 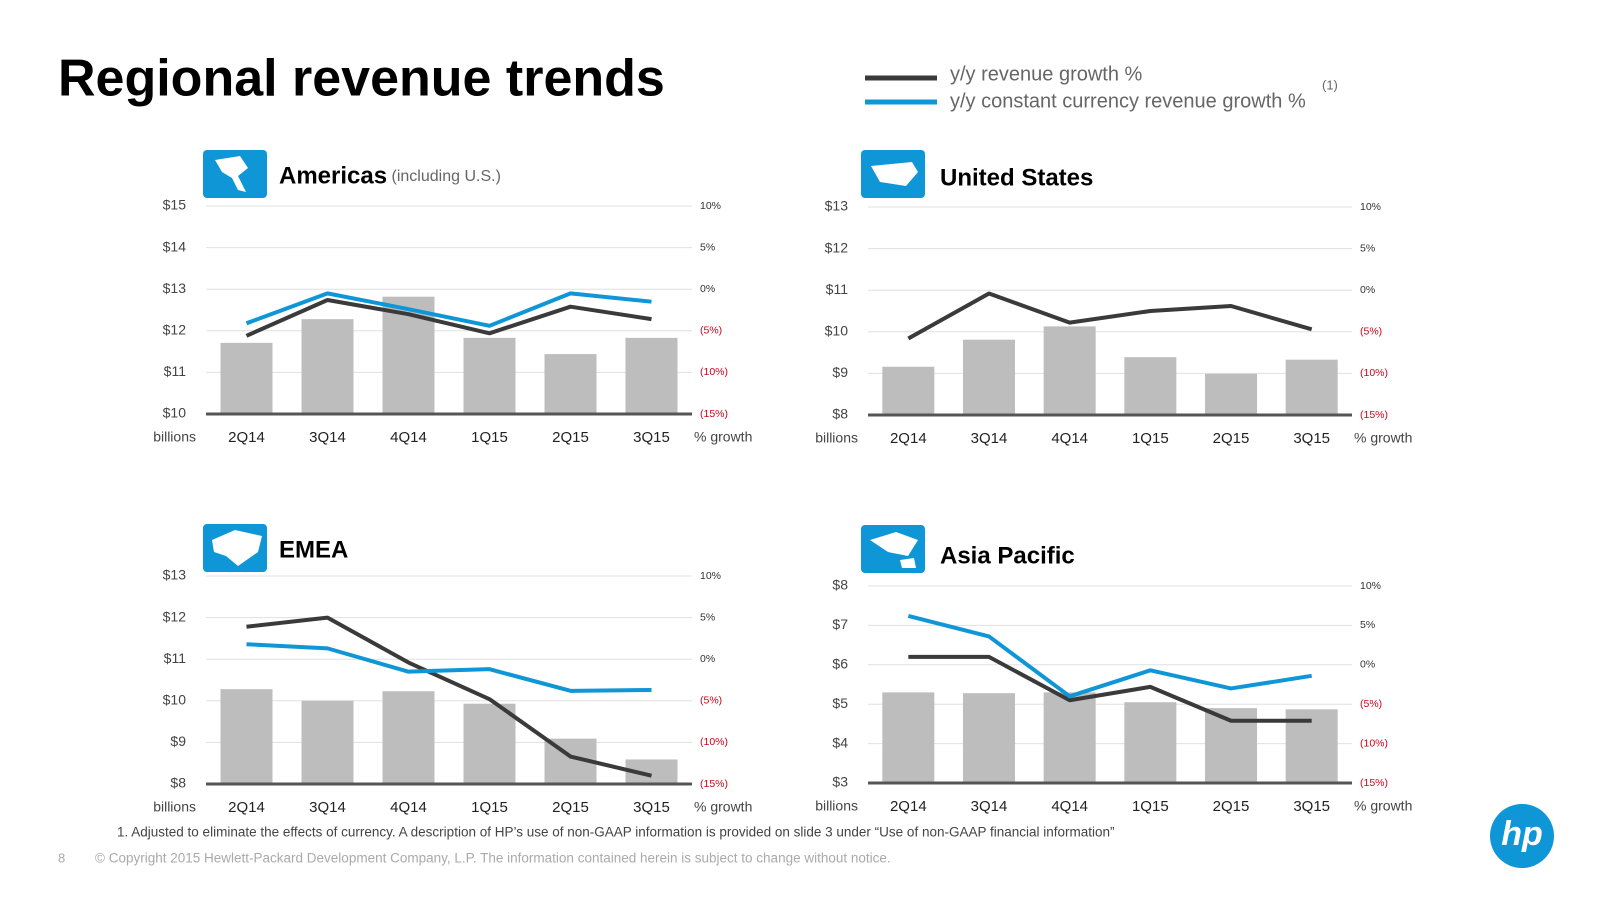 I want to click on slide-title: Regional revenue trends, so click(x=361, y=79).